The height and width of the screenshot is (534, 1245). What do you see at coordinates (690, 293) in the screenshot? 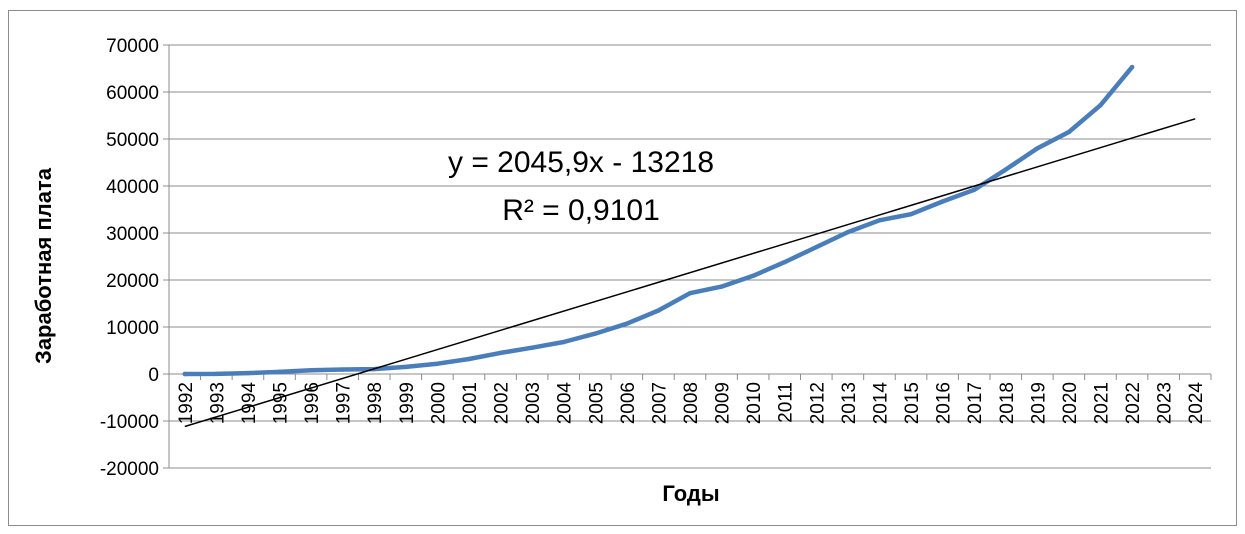
I see `data-point-2008` at bounding box center [690, 293].